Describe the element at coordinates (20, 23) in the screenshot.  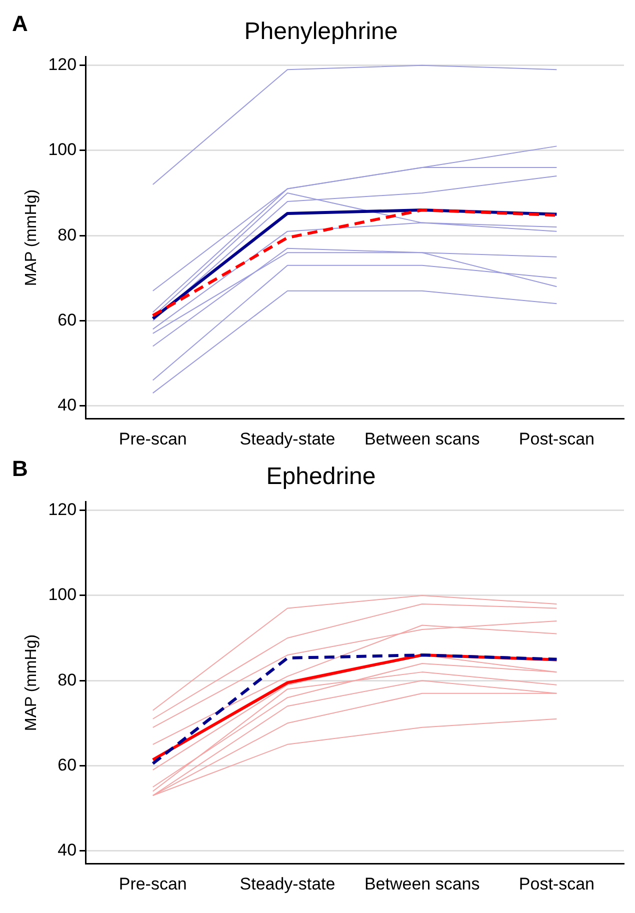
I see `text: A` at that location.